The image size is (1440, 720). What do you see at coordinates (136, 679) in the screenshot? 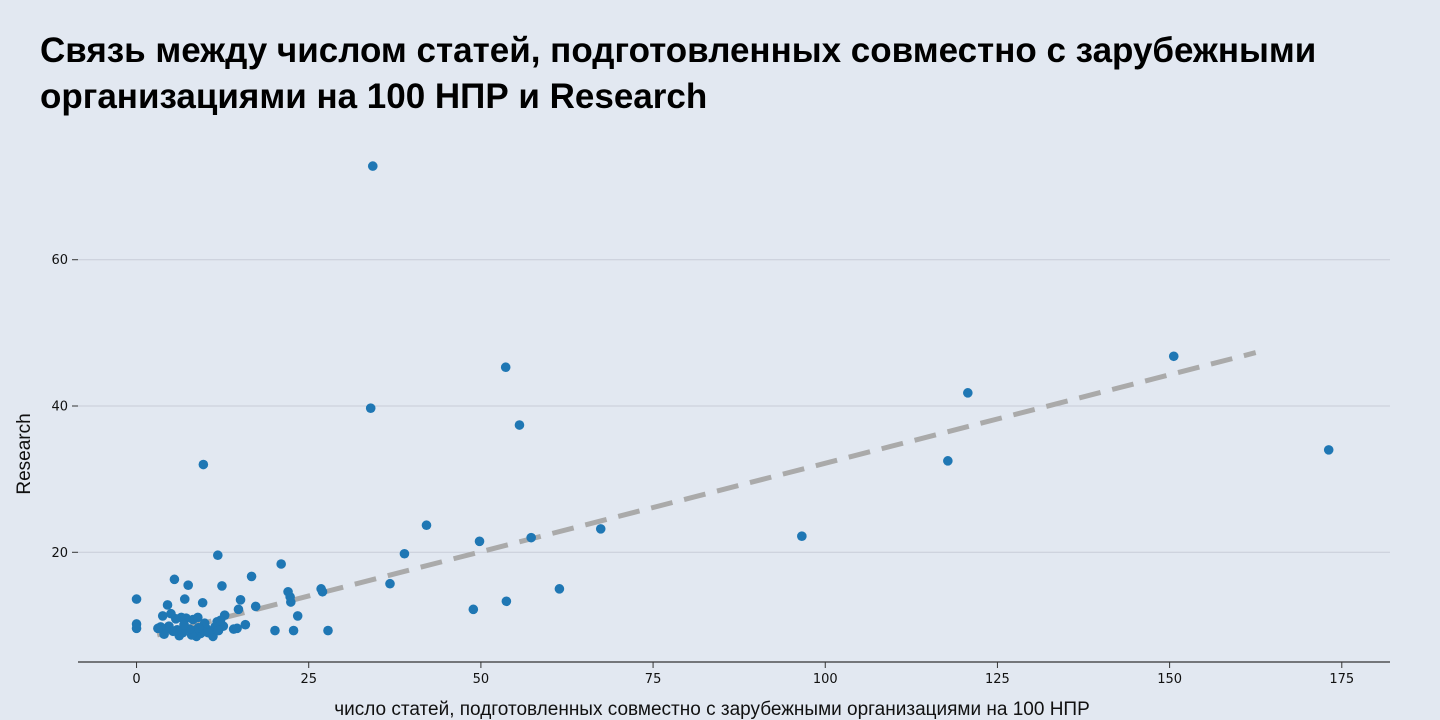
I see `x-tick-label: 0` at bounding box center [136, 679].